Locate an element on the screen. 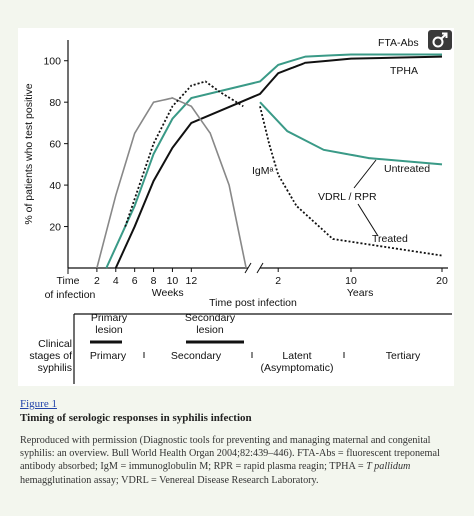 The width and height of the screenshot is (474, 516). x-tick-label-weeks: 6 is located at coordinates (135, 281).